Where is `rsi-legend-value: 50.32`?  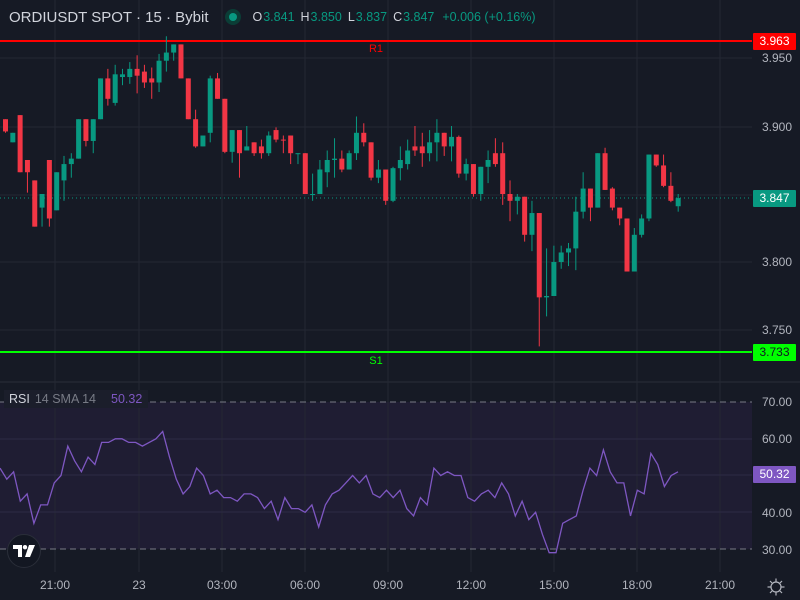 rsi-legend-value: 50.32 is located at coordinates (127, 399).